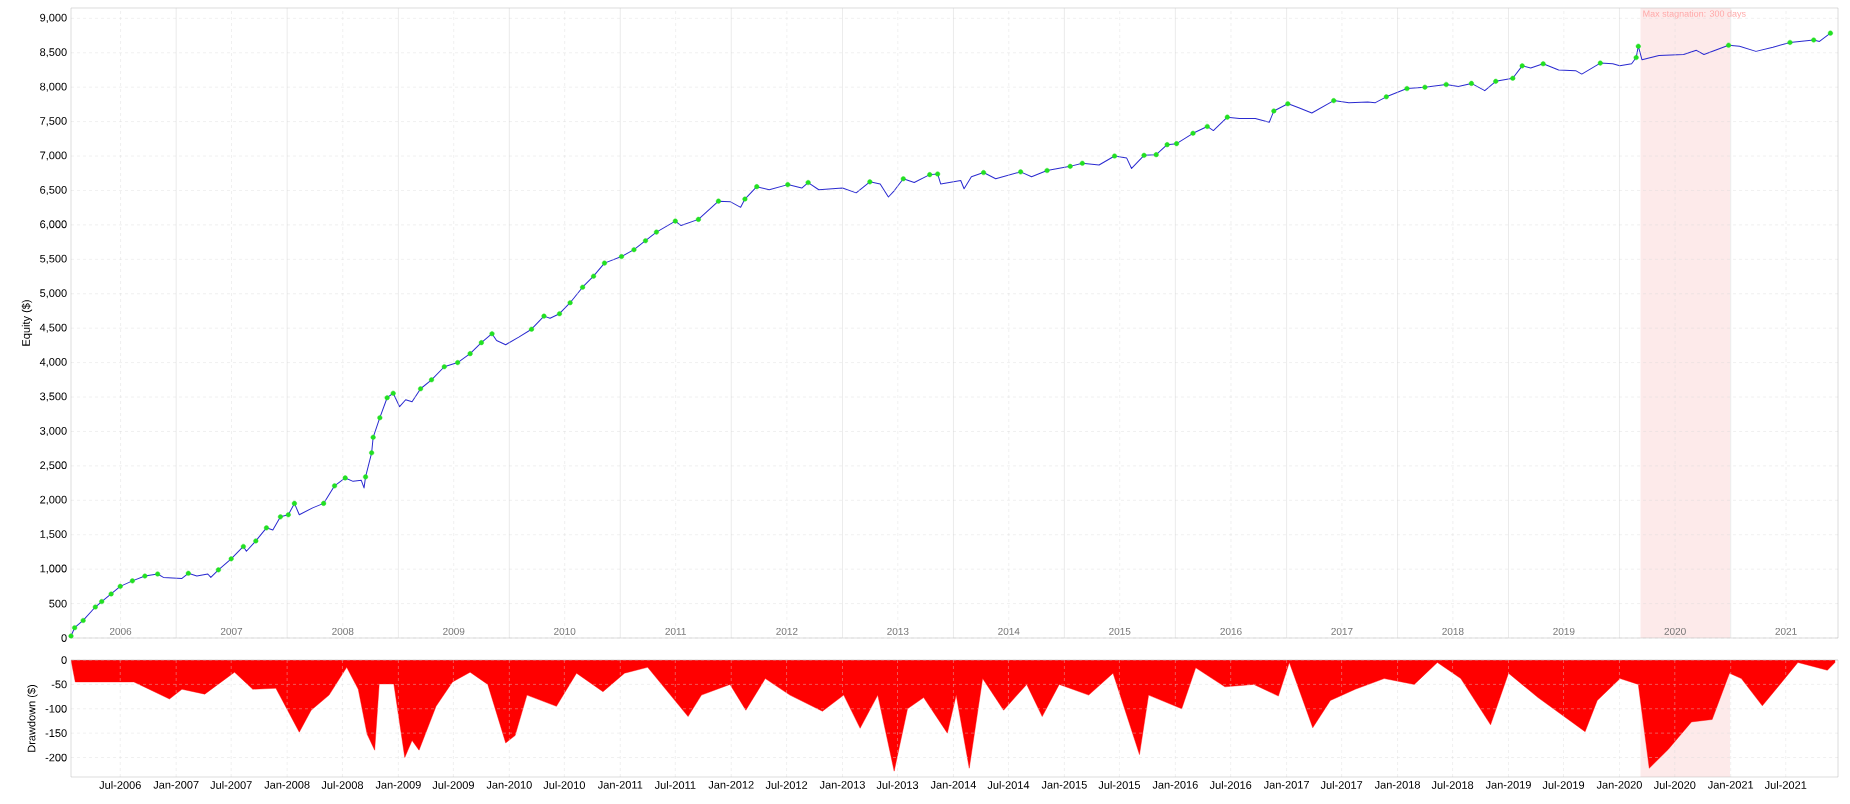 The height and width of the screenshot is (804, 1850). Describe the element at coordinates (1675, 631) in the screenshot. I see `x-tick-label: 2020` at that location.